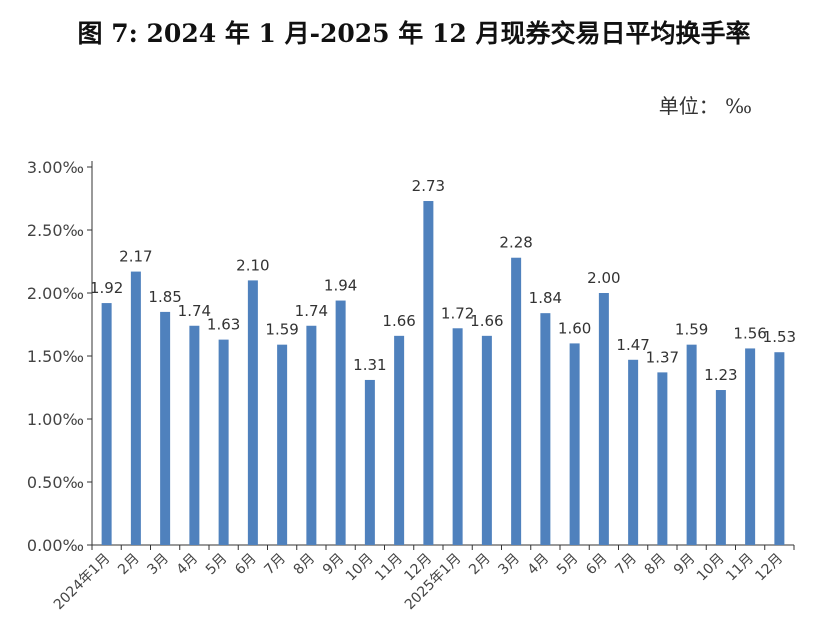 The image size is (828, 636). What do you see at coordinates (55, 482) in the screenshot?
I see `y-tick-label: 0.50‰` at bounding box center [55, 482].